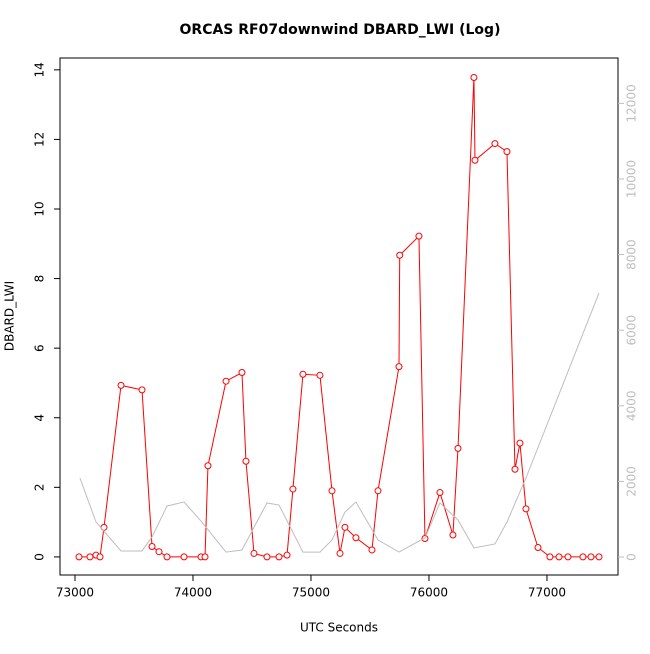 The image size is (650, 654). What do you see at coordinates (40, 488) in the screenshot?
I see `y-tick-label: 2` at bounding box center [40, 488].